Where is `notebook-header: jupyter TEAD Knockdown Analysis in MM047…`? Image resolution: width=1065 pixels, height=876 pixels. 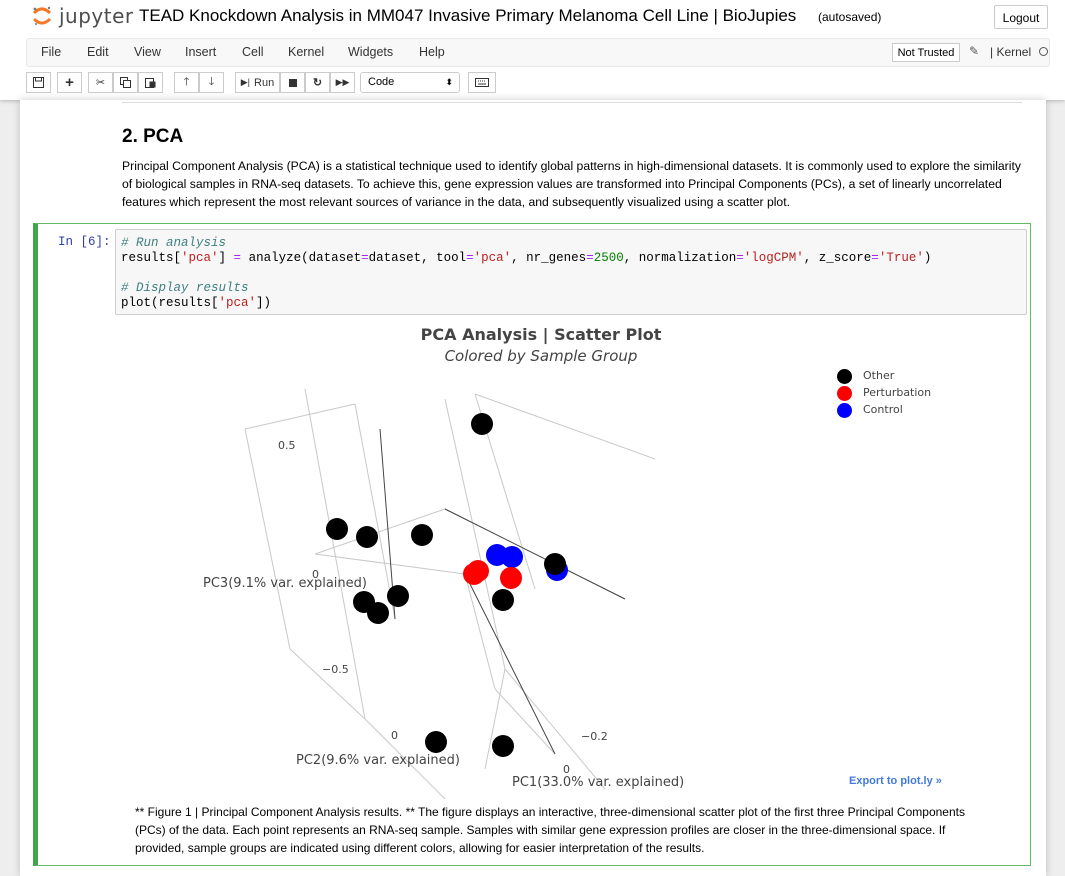
notebook-header: jupyter TEAD Knockdown Analysis in MM047… is located at coordinates (532, 50).